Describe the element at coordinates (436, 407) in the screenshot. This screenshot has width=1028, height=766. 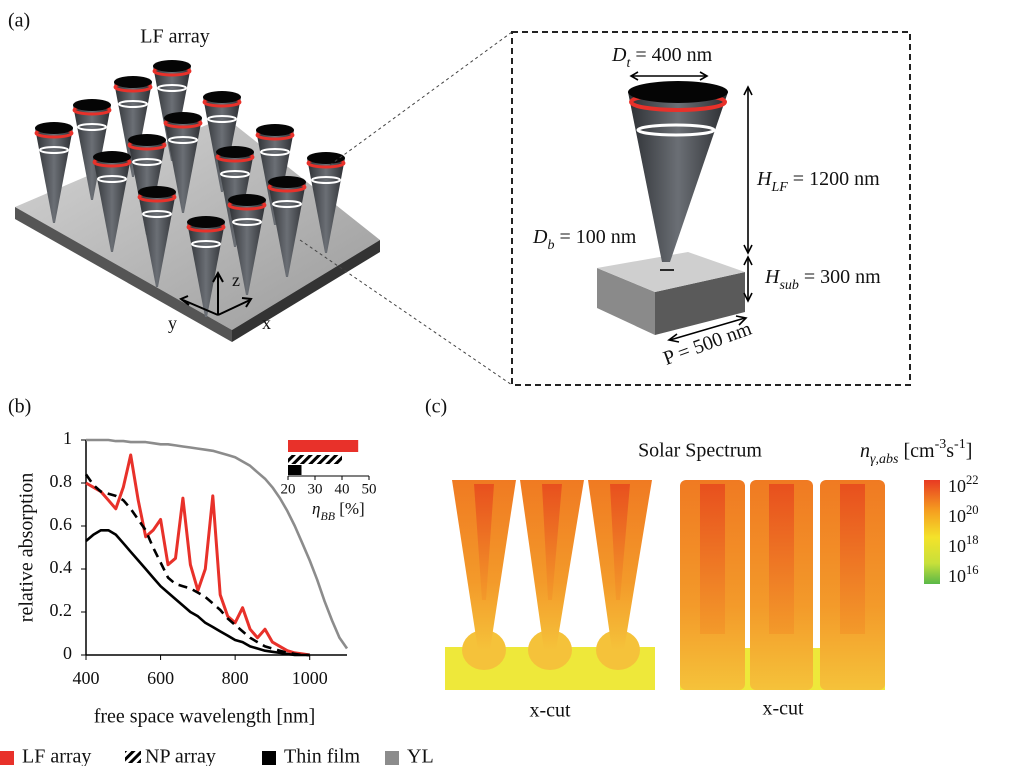
I see `panel-label: (c)` at that location.